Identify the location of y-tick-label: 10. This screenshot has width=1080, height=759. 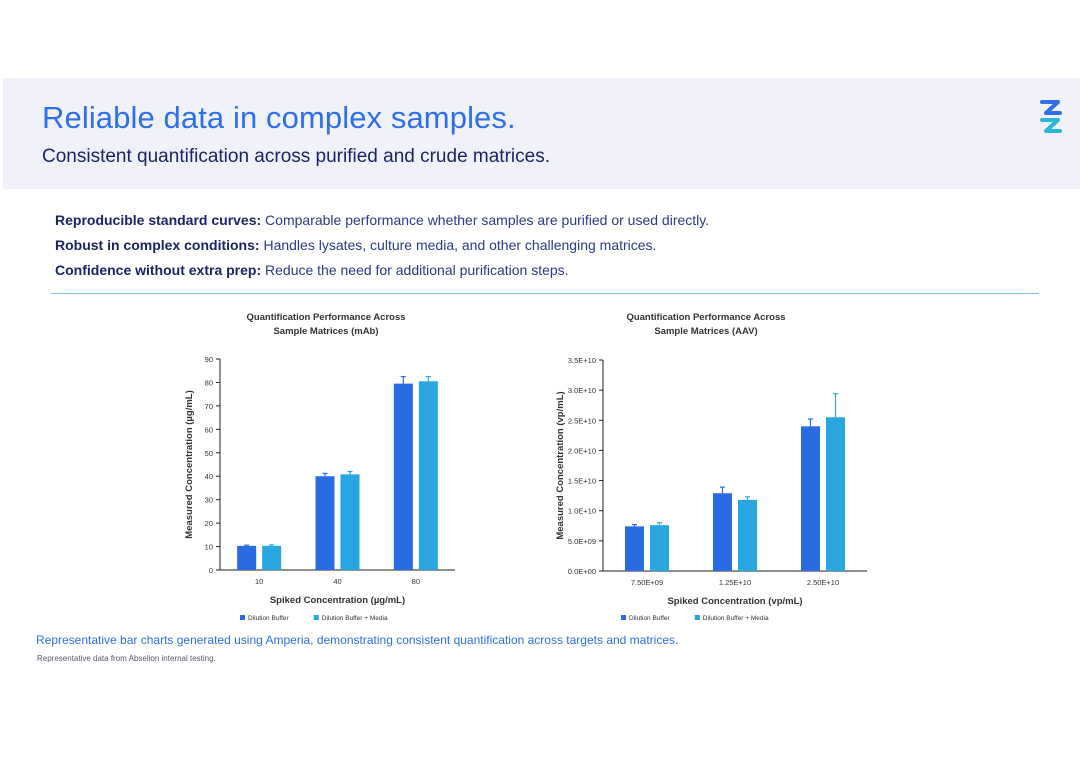
(209, 547).